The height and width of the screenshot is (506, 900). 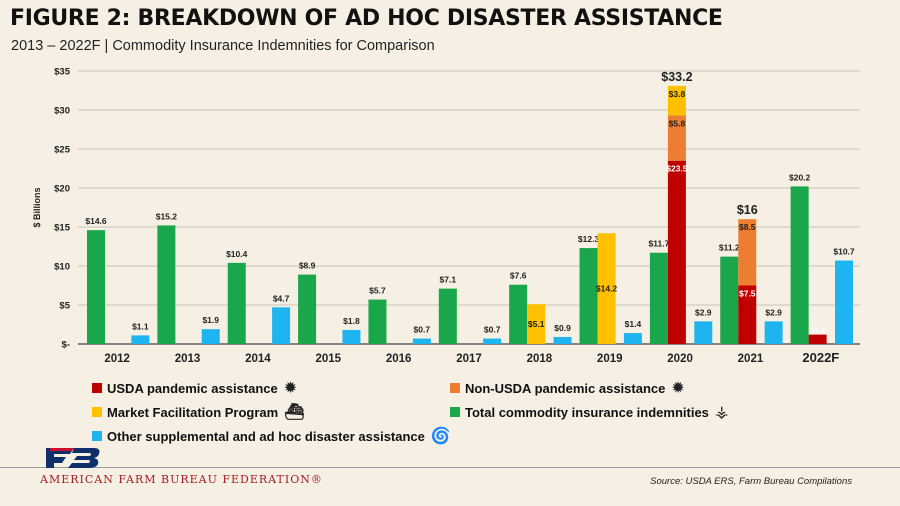 What do you see at coordinates (610, 359) in the screenshot?
I see `x-tick-label: 2019` at bounding box center [610, 359].